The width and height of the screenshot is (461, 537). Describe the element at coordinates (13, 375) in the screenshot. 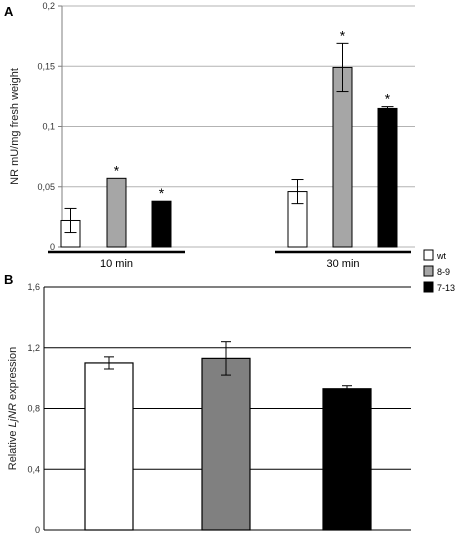

I see `panel-b-y-axis-label-suffix: expression` at that location.